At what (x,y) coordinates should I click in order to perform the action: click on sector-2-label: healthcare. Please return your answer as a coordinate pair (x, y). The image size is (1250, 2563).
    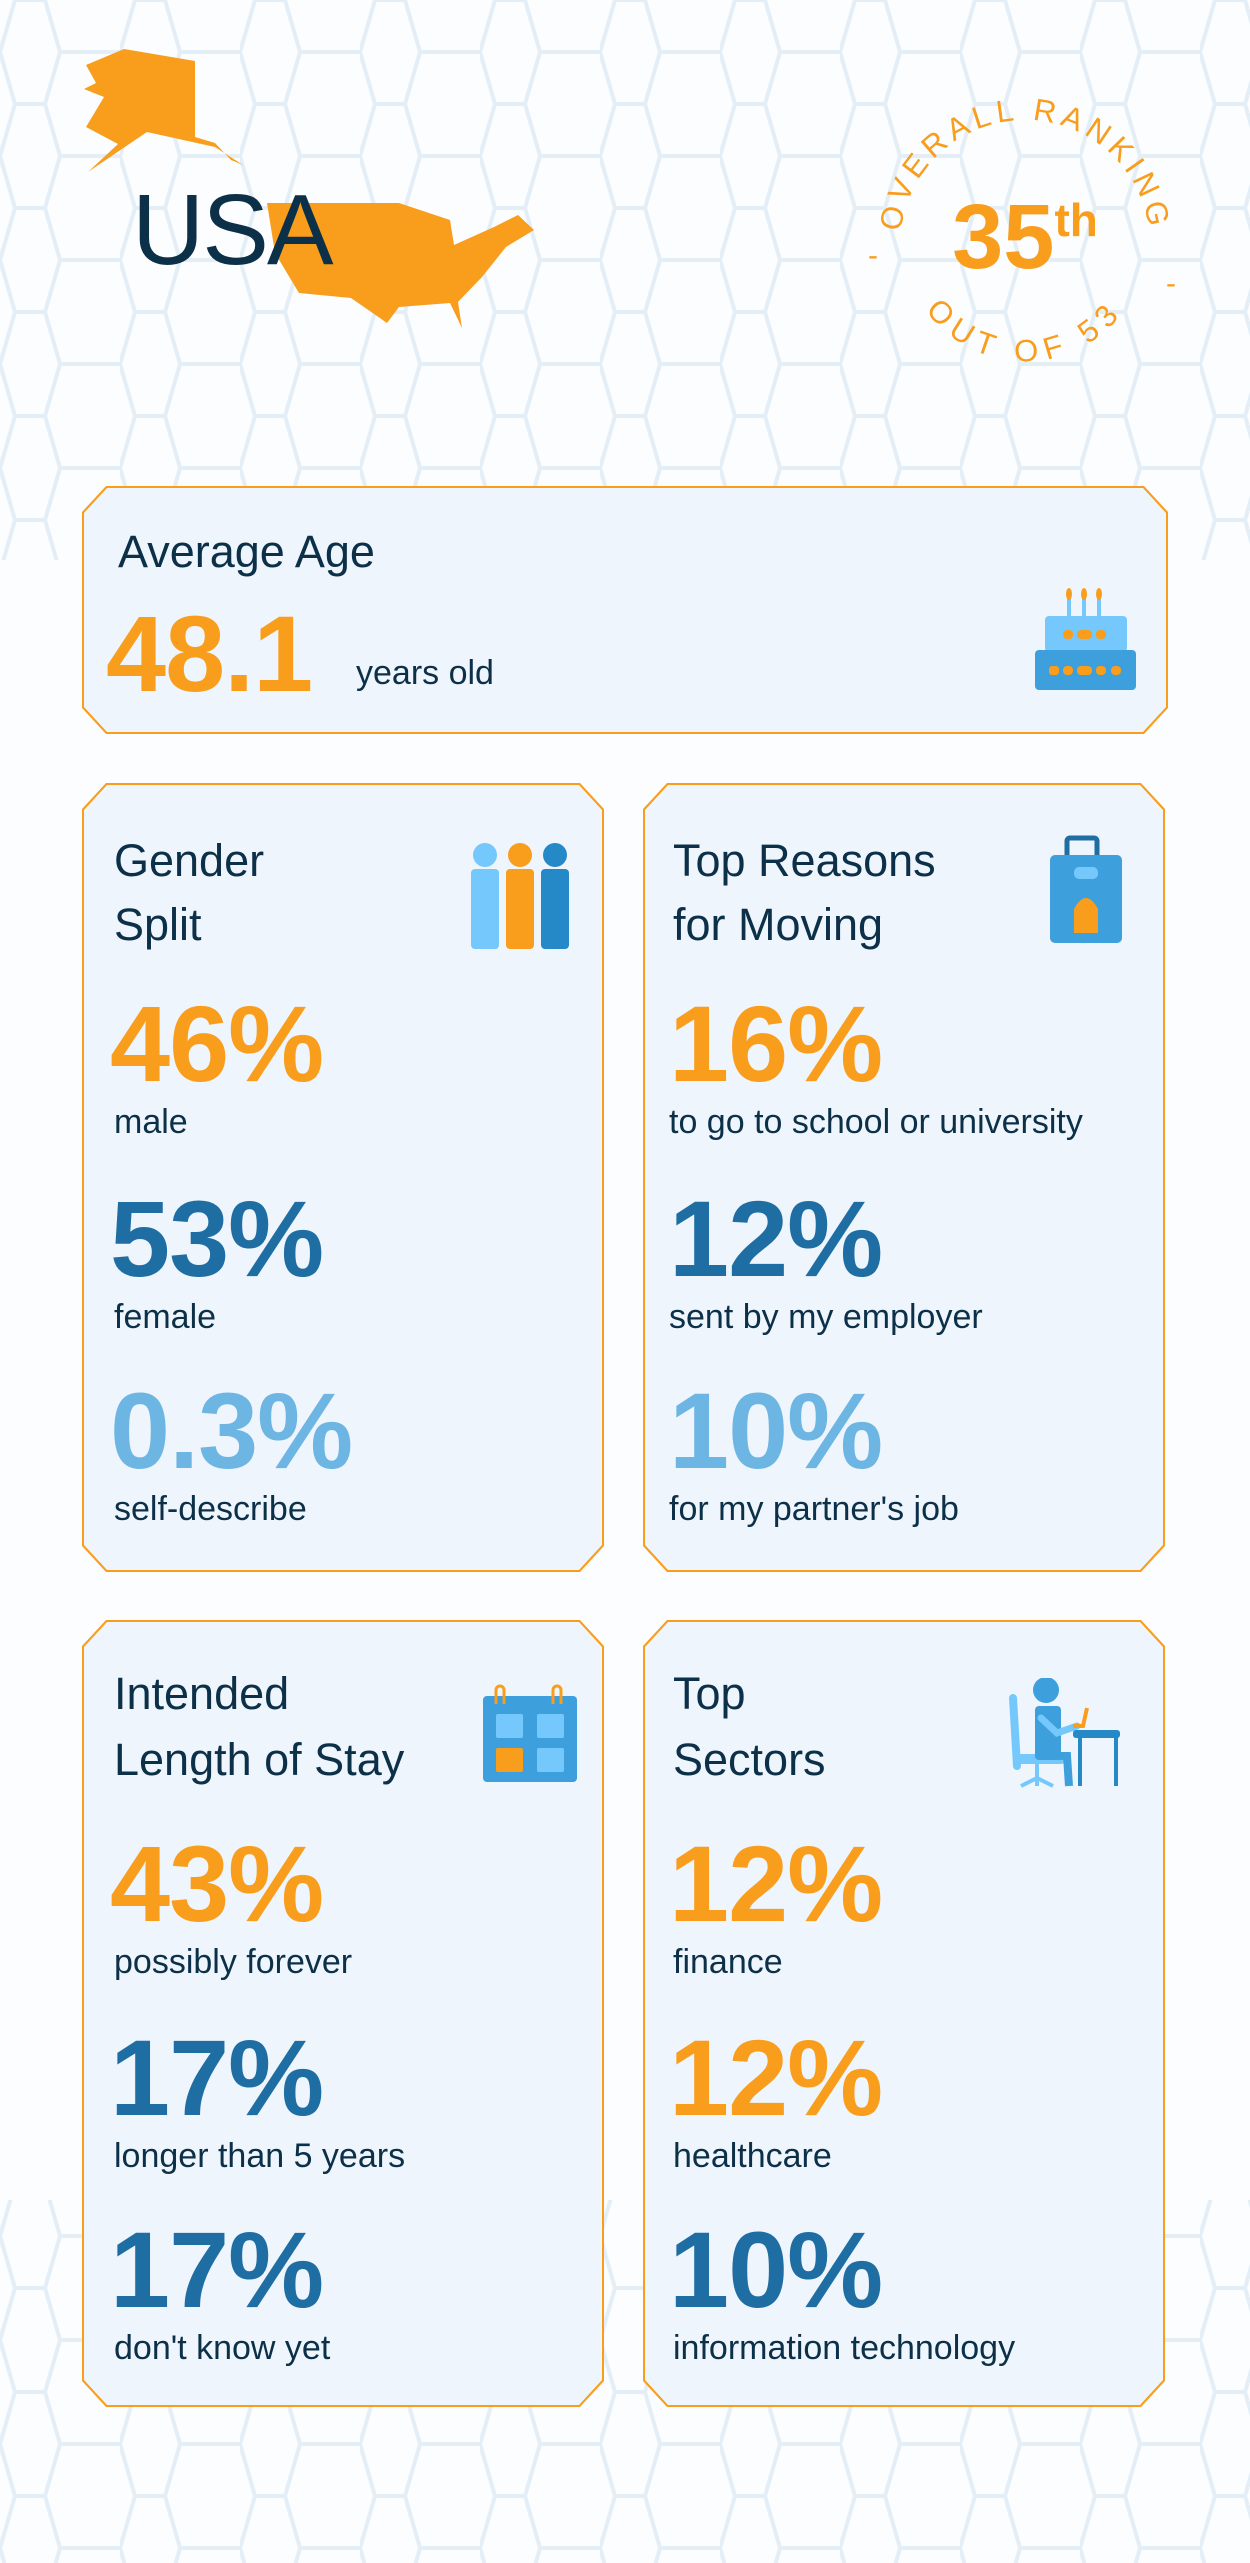
    Looking at the image, I should click on (752, 2156).